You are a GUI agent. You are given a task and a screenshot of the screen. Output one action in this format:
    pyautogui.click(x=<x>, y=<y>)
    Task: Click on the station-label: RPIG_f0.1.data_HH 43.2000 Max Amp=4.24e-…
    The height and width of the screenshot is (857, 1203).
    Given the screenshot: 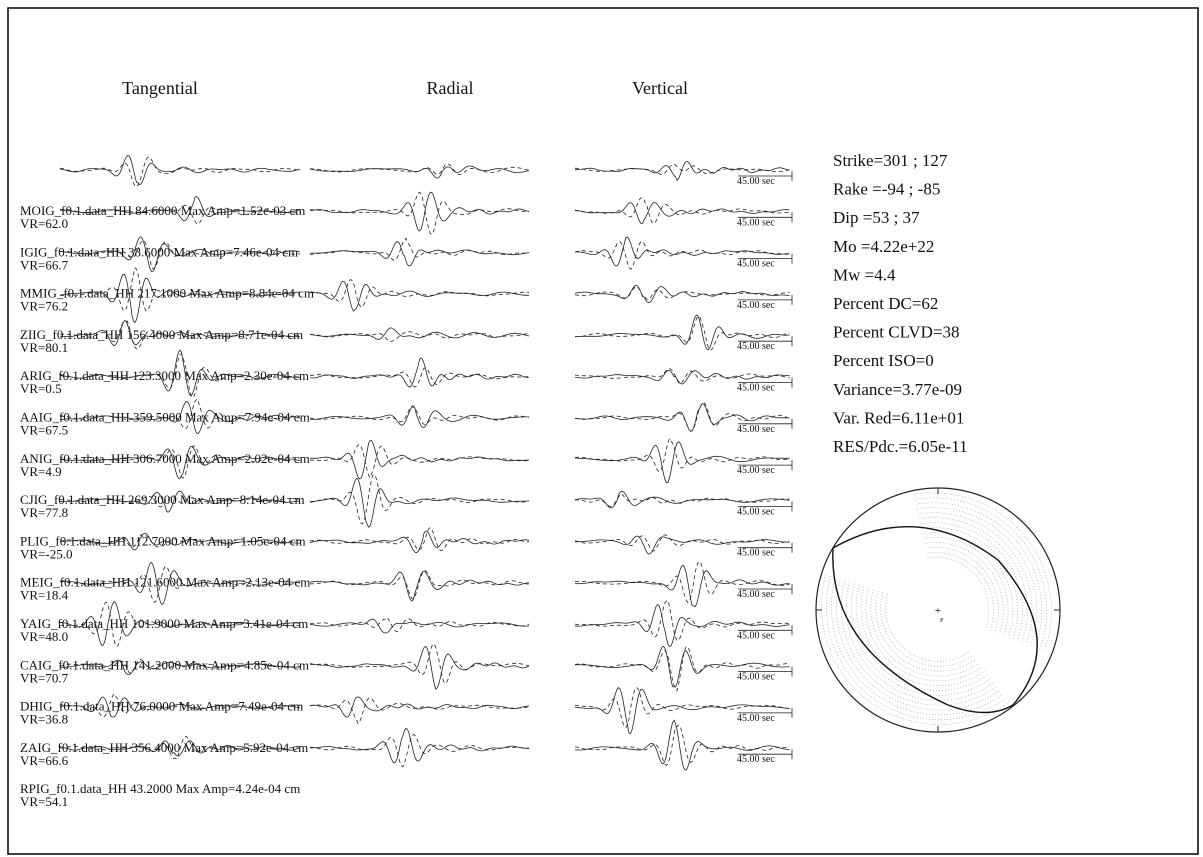 What is the action you would take?
    pyautogui.click(x=160, y=788)
    